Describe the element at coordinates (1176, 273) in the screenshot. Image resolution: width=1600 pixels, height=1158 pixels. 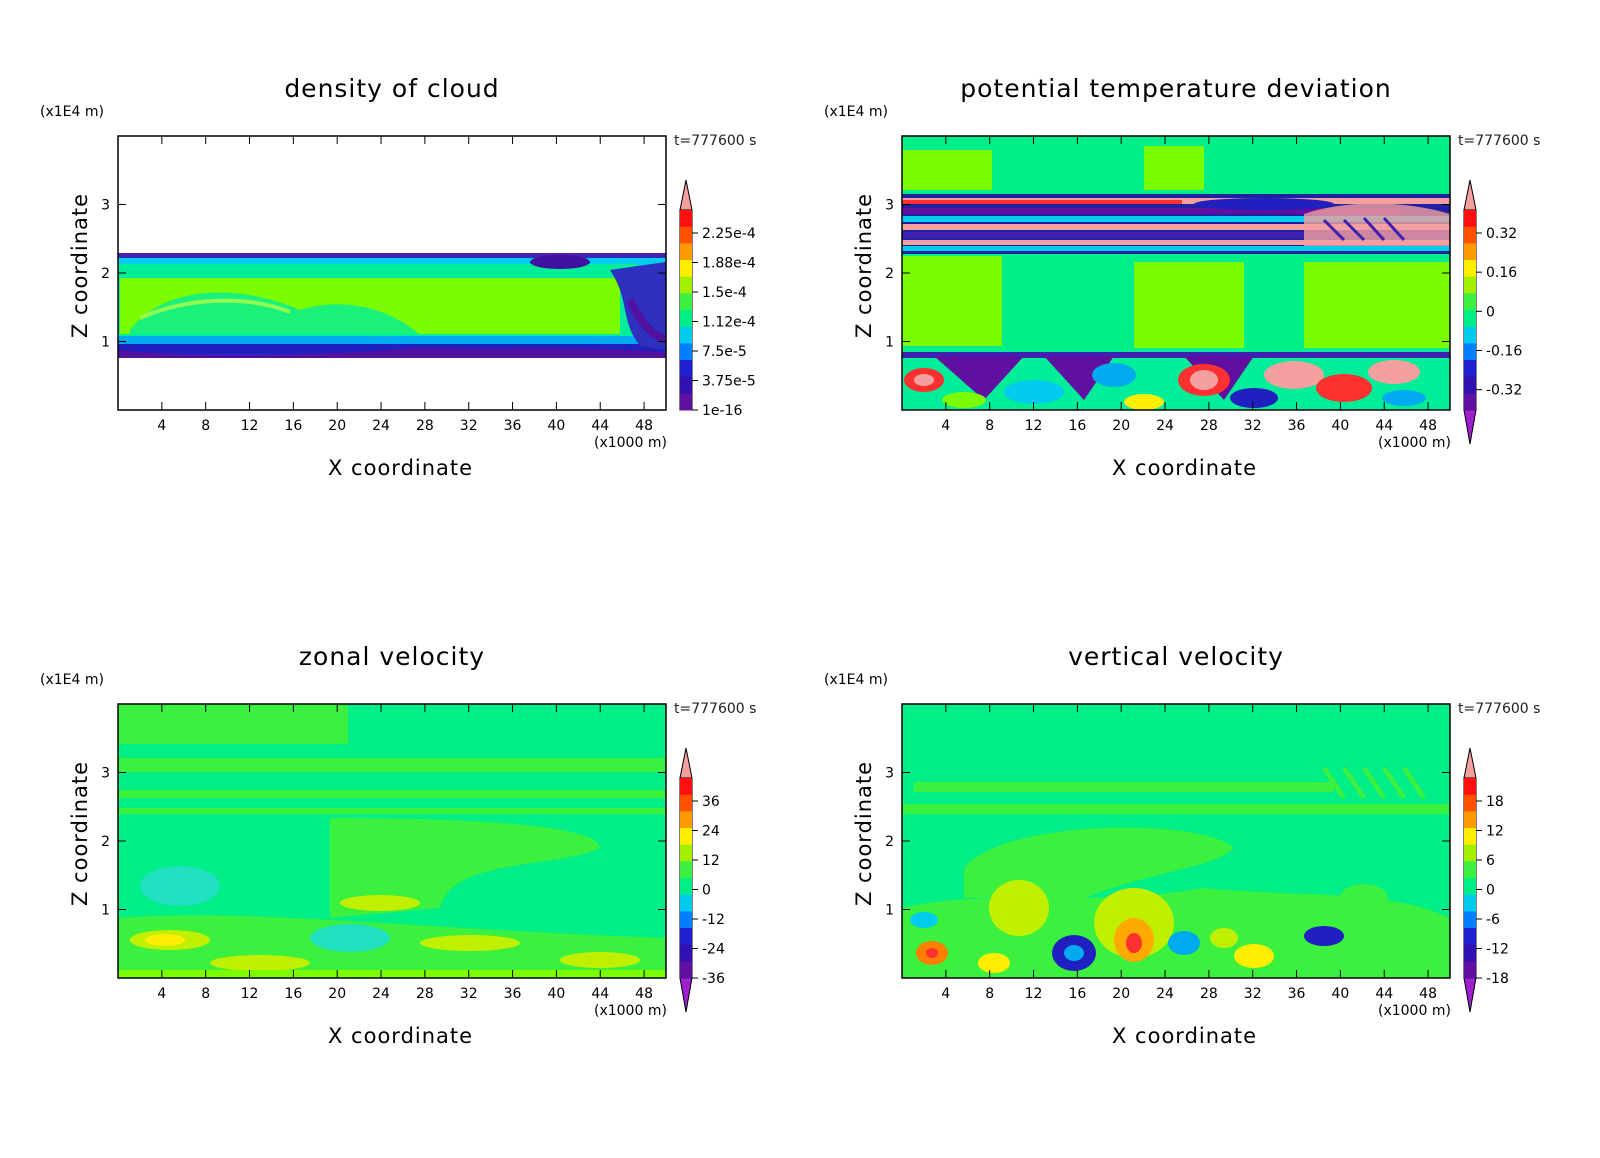
I see `theta-field` at that location.